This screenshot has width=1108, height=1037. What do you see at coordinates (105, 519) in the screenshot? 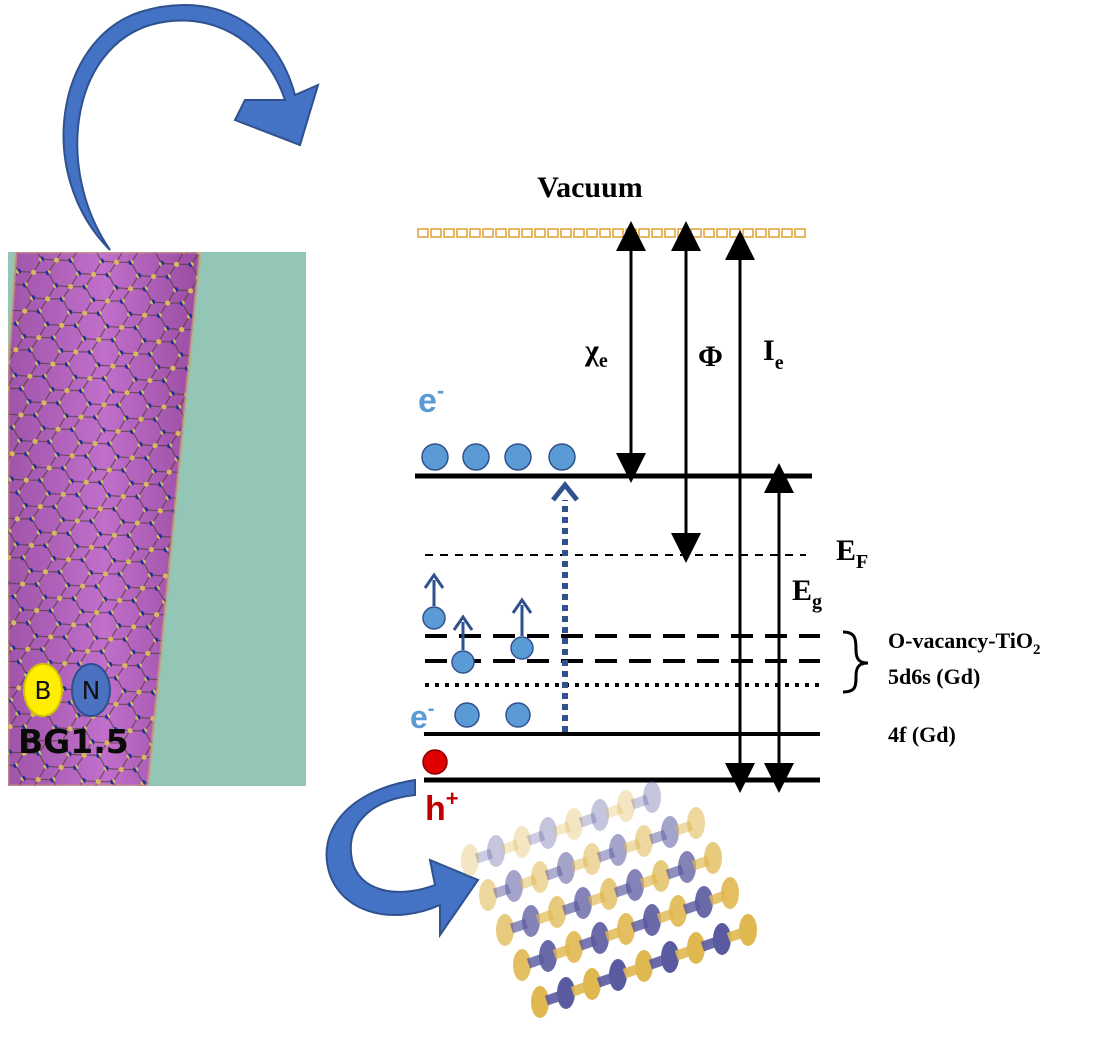
I see `nanotube-body` at bounding box center [105, 519].